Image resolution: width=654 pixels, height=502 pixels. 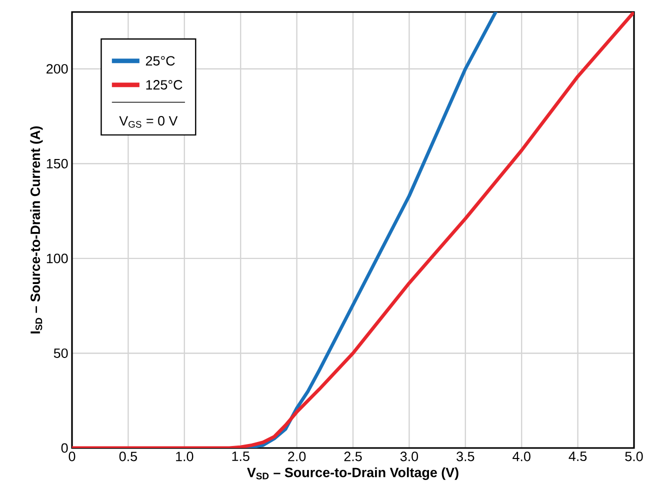 What do you see at coordinates (297, 457) in the screenshot?
I see `x-tick-label: 2.0` at bounding box center [297, 457].